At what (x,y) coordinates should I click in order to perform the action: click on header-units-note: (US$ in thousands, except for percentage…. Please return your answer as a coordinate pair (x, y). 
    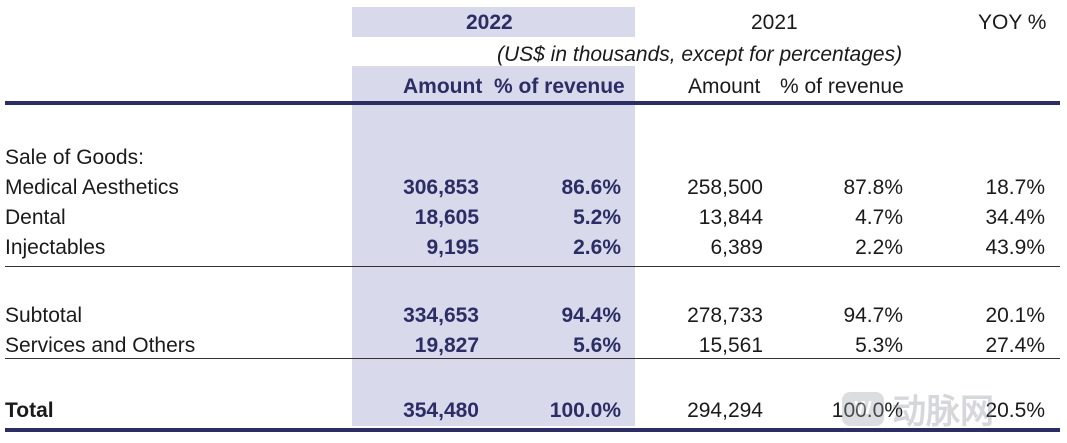
    Looking at the image, I should click on (700, 54).